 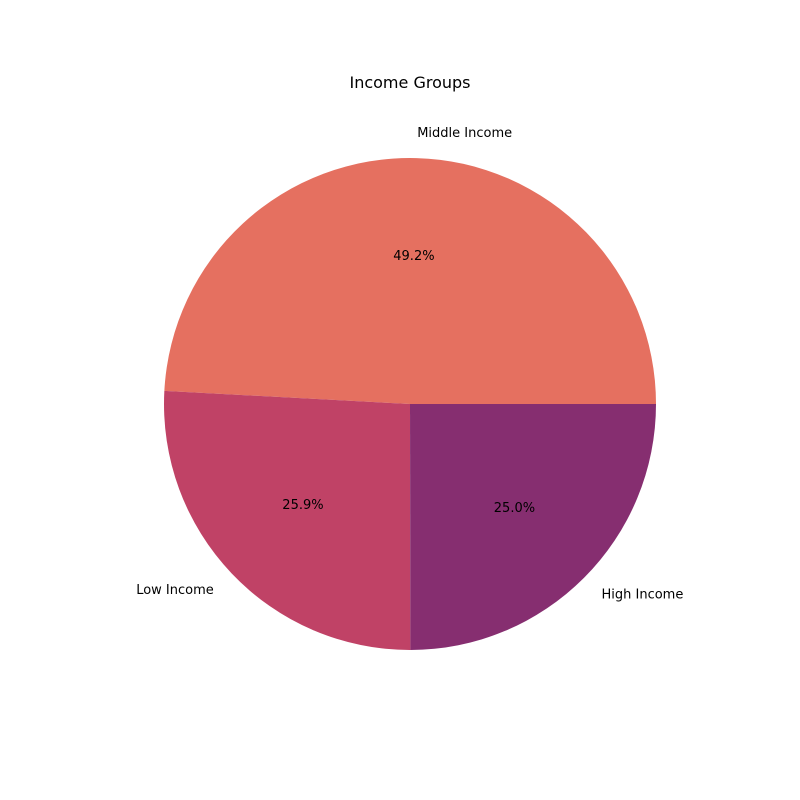 I want to click on slice-label: Middle Income, so click(x=464, y=133).